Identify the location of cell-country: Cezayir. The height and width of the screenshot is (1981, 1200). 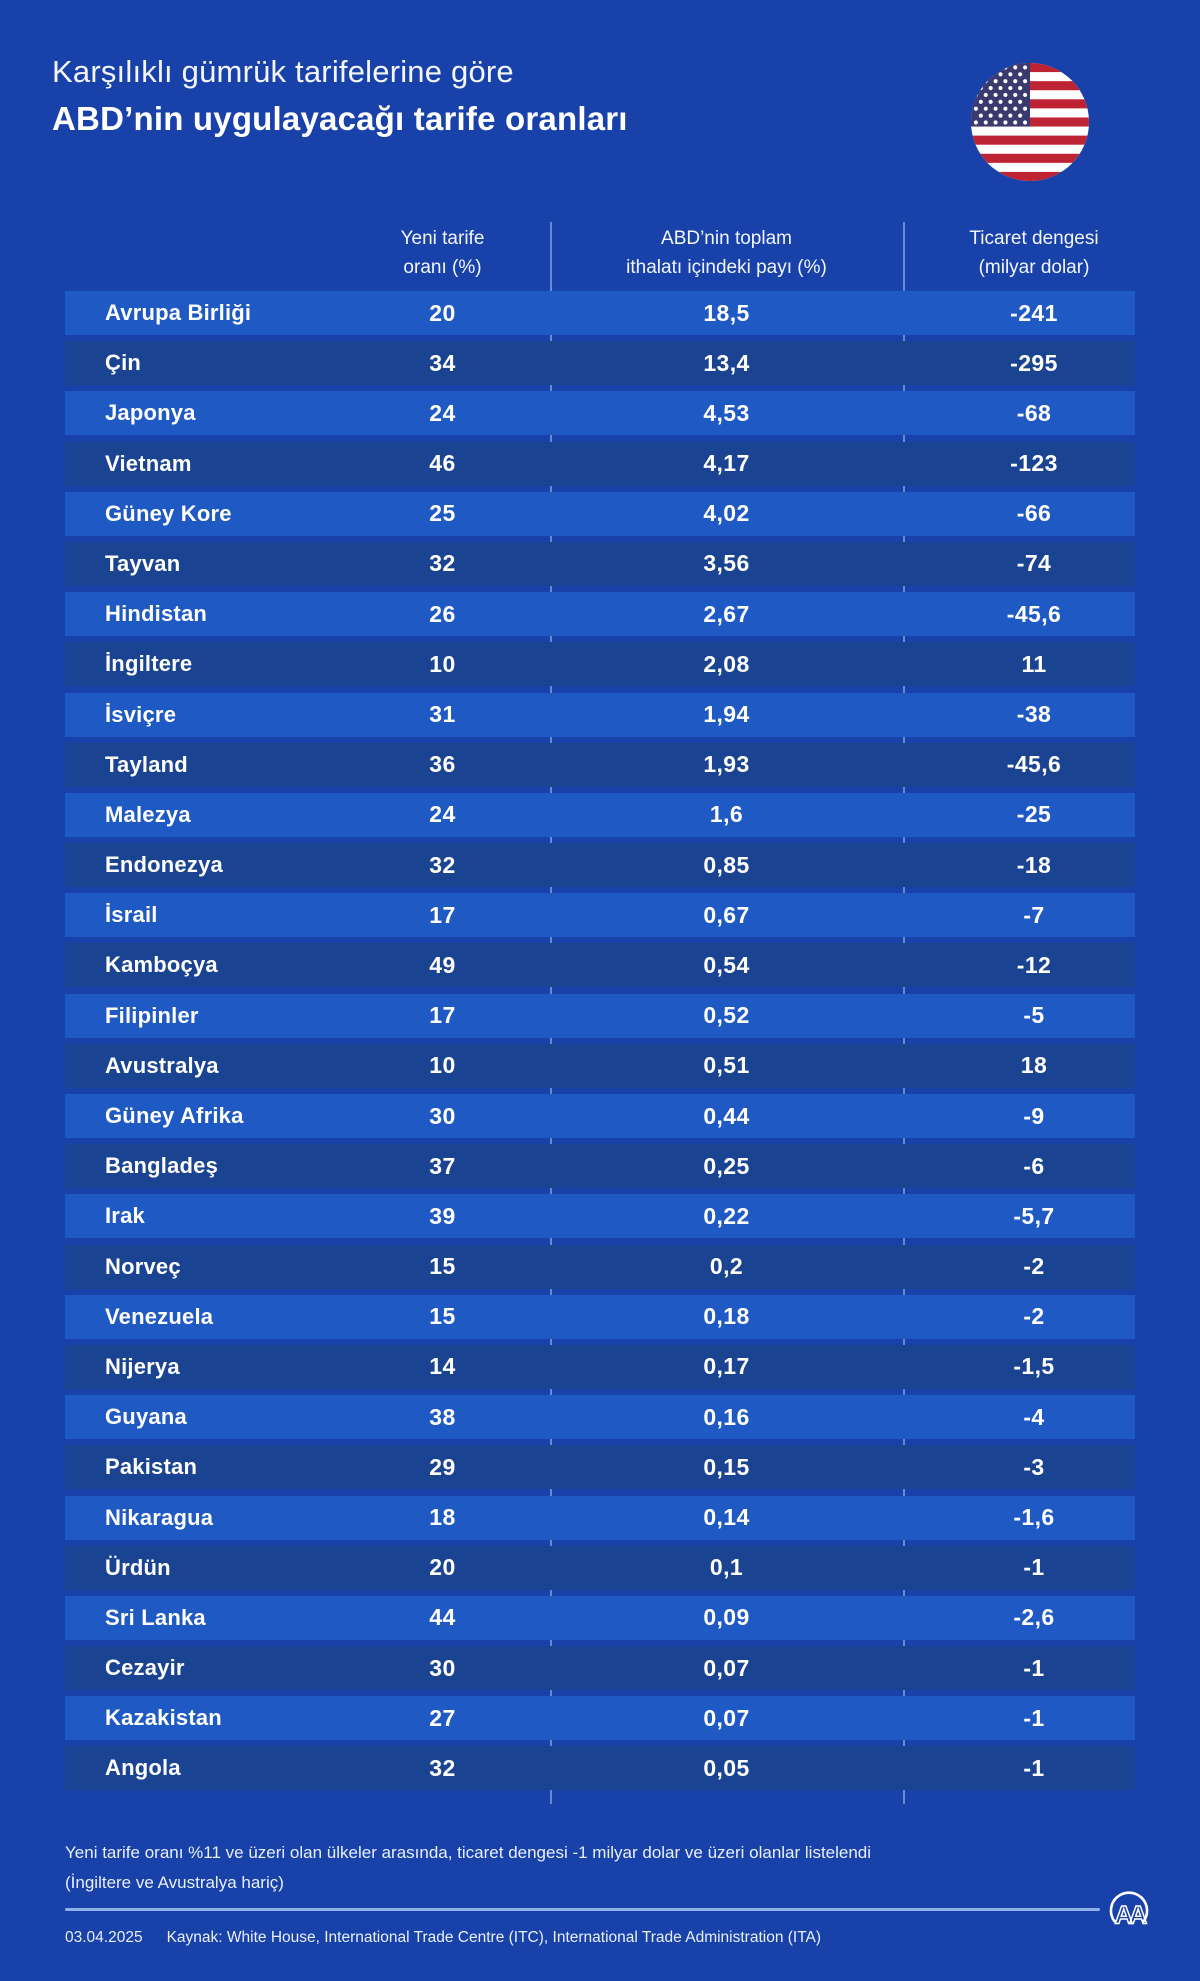
(145, 1668).